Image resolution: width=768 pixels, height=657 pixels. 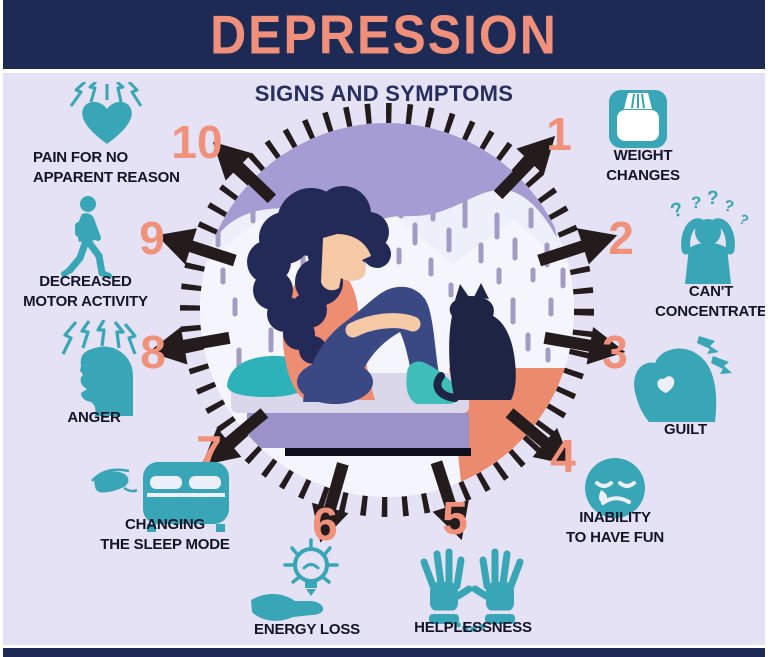 I want to click on woman-hip, so click(x=335, y=382).